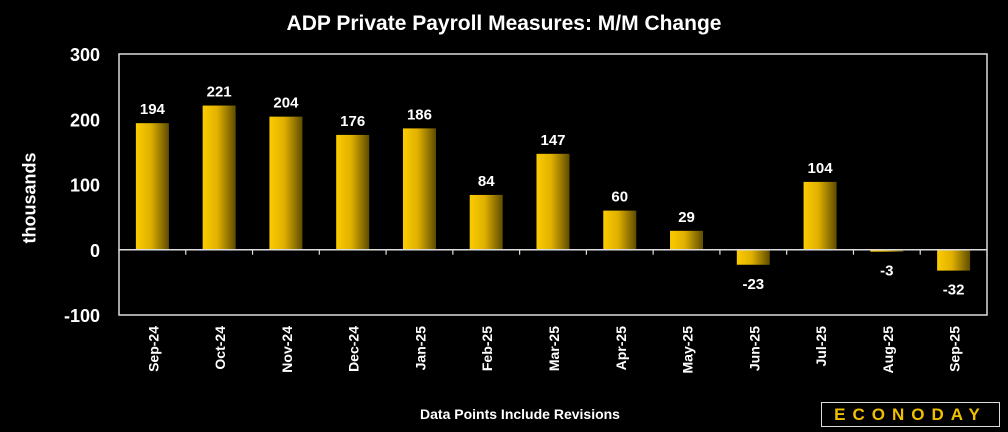 The image size is (1008, 432). What do you see at coordinates (888, 350) in the screenshot?
I see `x-tick-label: Aug-25` at bounding box center [888, 350].